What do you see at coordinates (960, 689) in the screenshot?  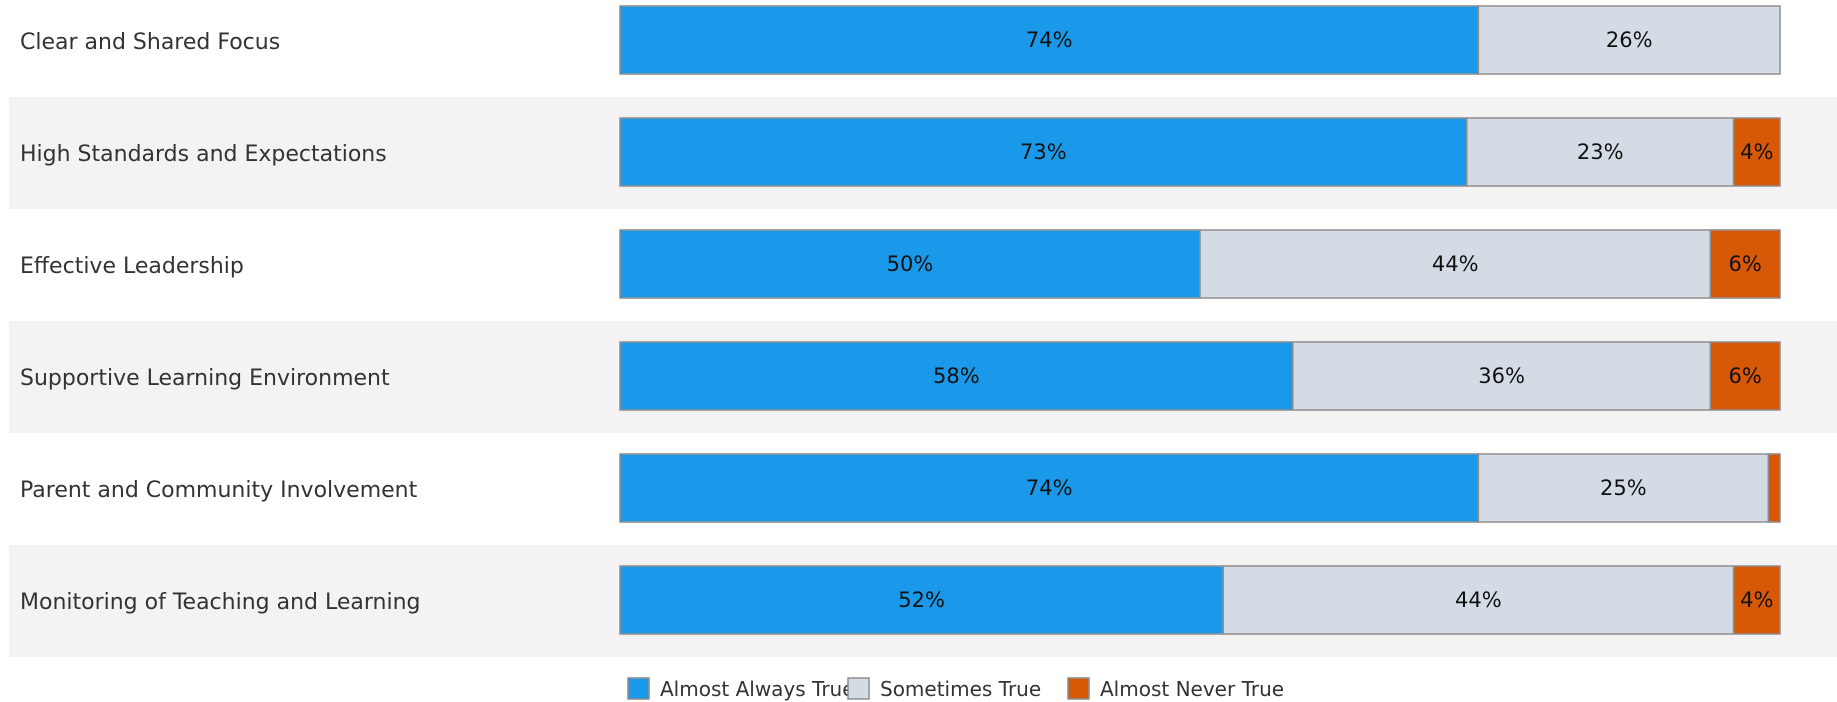 I see `legend-label: Sometimes True` at bounding box center [960, 689].